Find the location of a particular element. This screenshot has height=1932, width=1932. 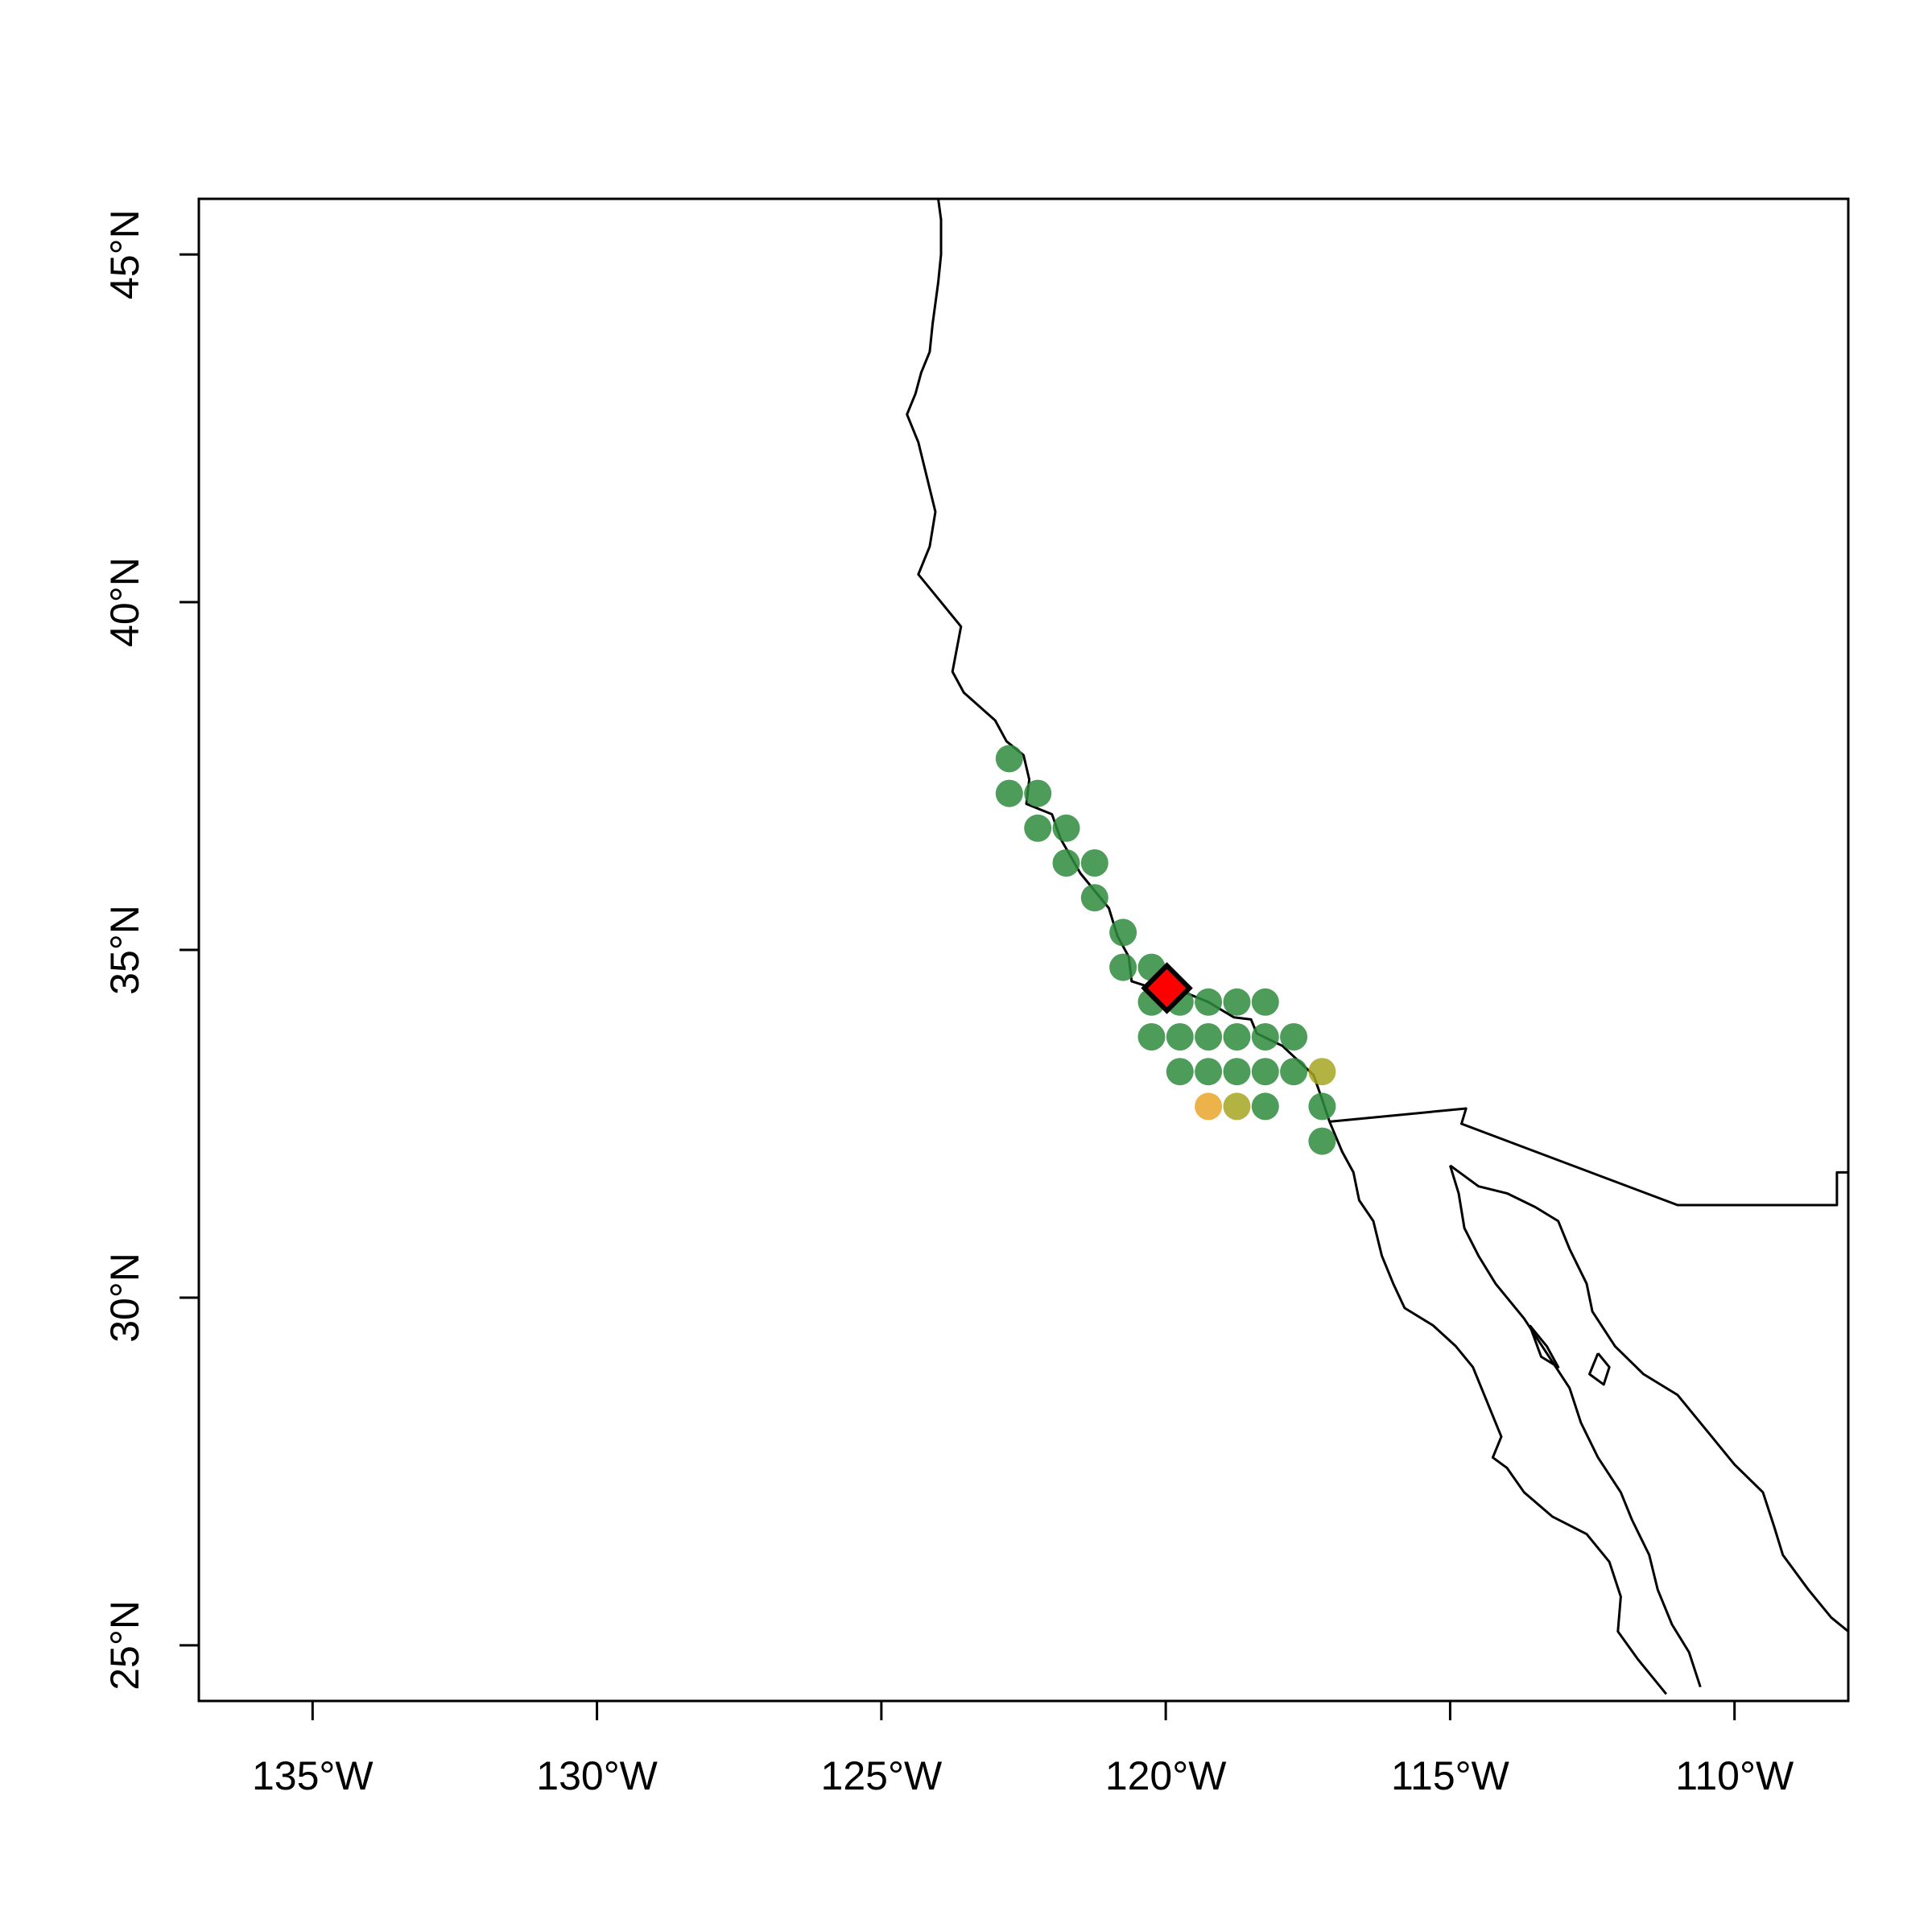

y-tick-label: 25°N is located at coordinates (124, 1645).